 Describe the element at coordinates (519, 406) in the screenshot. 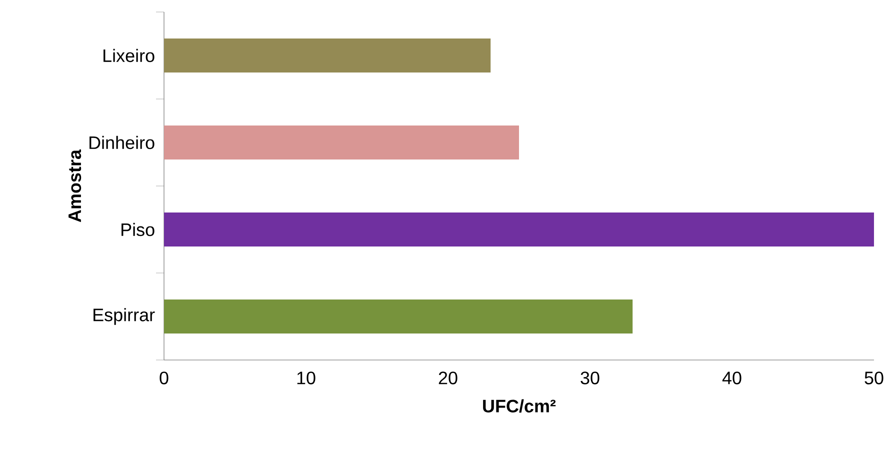

I see `x-axis-title: UFC/cm²` at that location.